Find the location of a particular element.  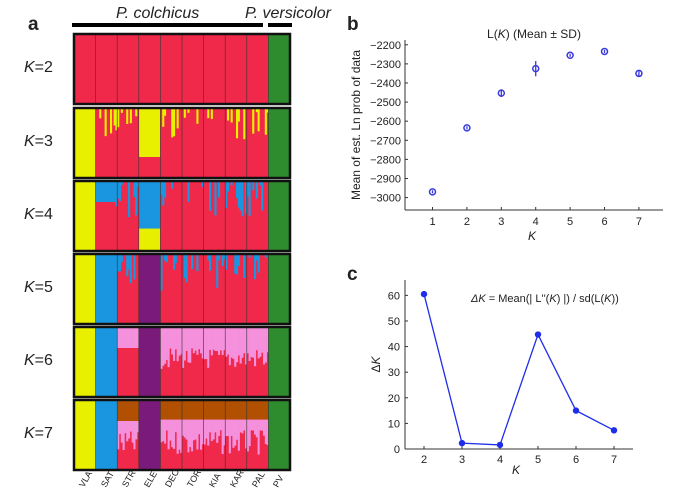

structure-row-k3 is located at coordinates (182, 143).